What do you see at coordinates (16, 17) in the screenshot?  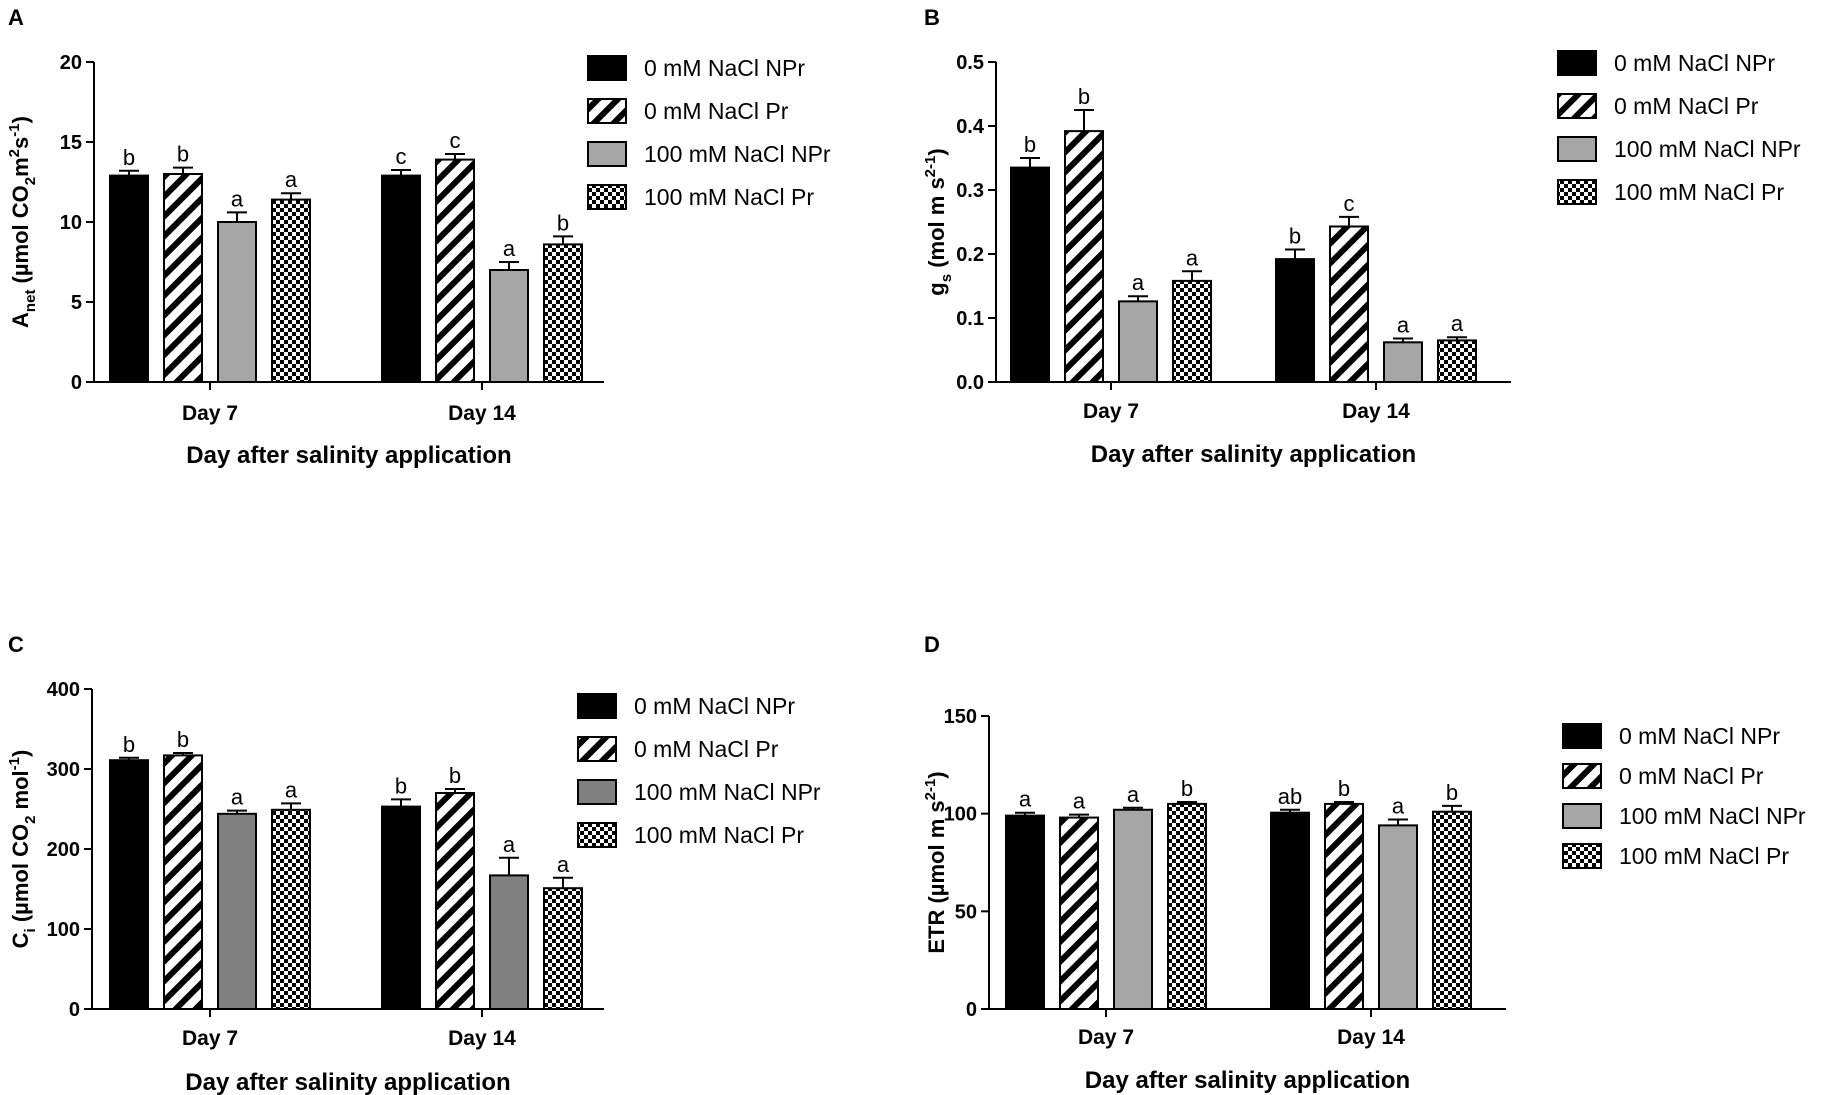 I see `panel-label: A` at bounding box center [16, 17].